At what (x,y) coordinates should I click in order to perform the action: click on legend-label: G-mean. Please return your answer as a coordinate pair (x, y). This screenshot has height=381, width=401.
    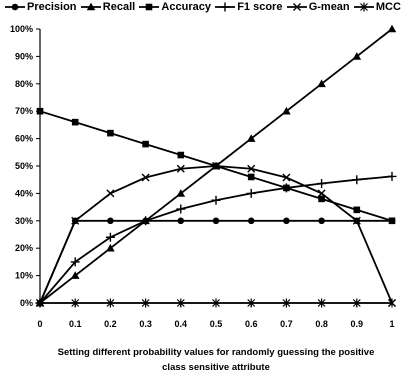
    Looking at the image, I should click on (329, 7).